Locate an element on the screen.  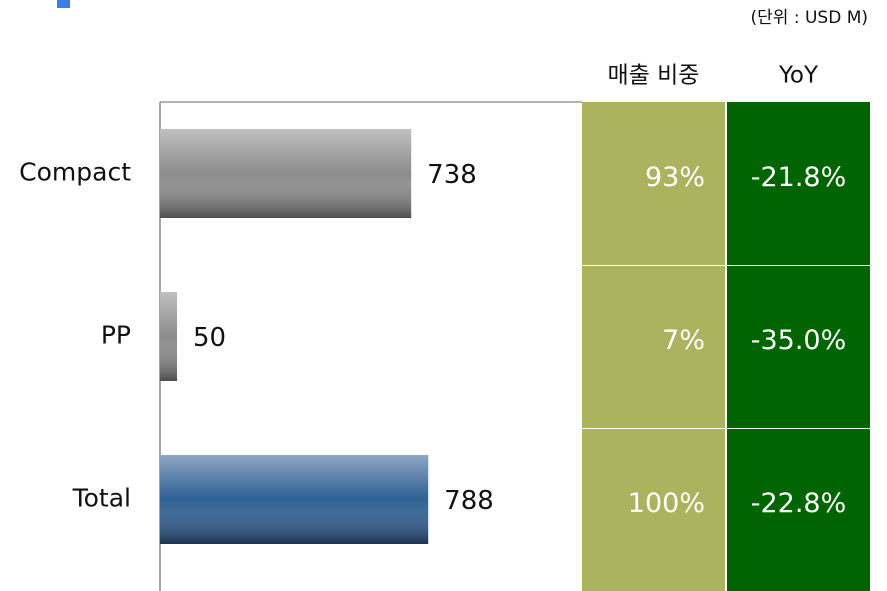
table-cell-text: -35.0% is located at coordinates (799, 340).